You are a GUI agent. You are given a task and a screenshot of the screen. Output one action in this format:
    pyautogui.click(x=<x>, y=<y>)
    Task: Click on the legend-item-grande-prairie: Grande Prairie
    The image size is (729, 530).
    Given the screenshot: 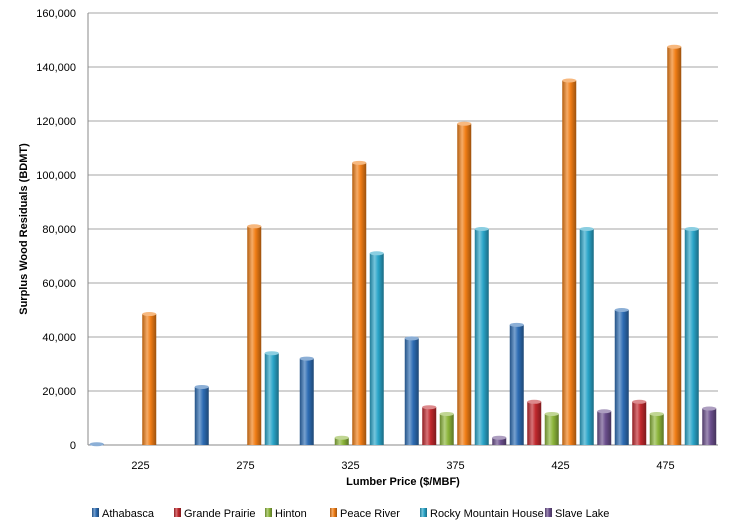 What is the action you would take?
    pyautogui.click(x=215, y=514)
    